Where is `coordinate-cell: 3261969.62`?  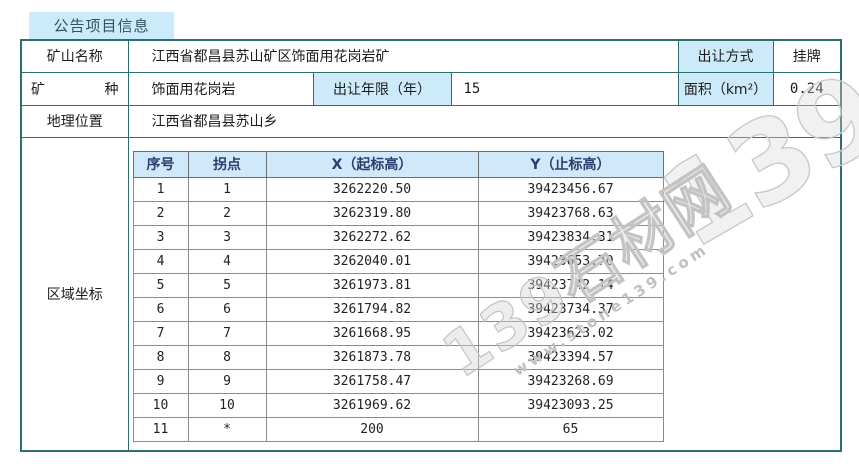 coordinate-cell: 3261969.62 is located at coordinates (372, 405).